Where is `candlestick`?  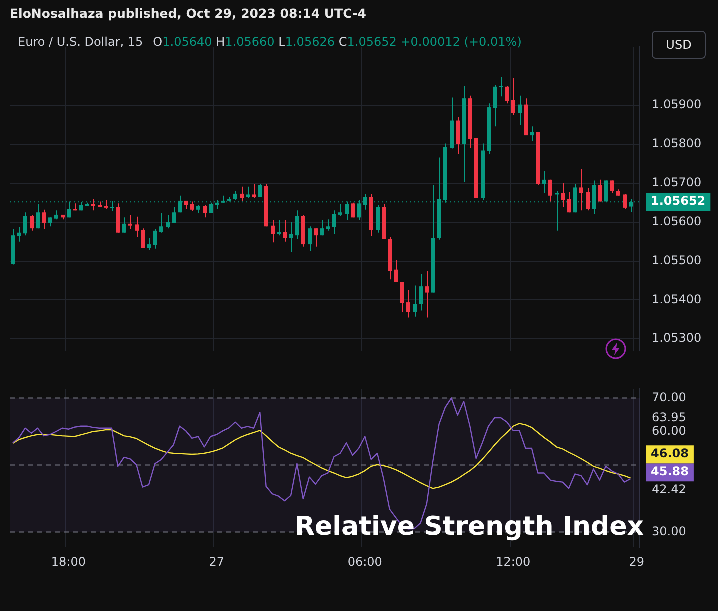 candlestick is located at coordinates (501, 87).